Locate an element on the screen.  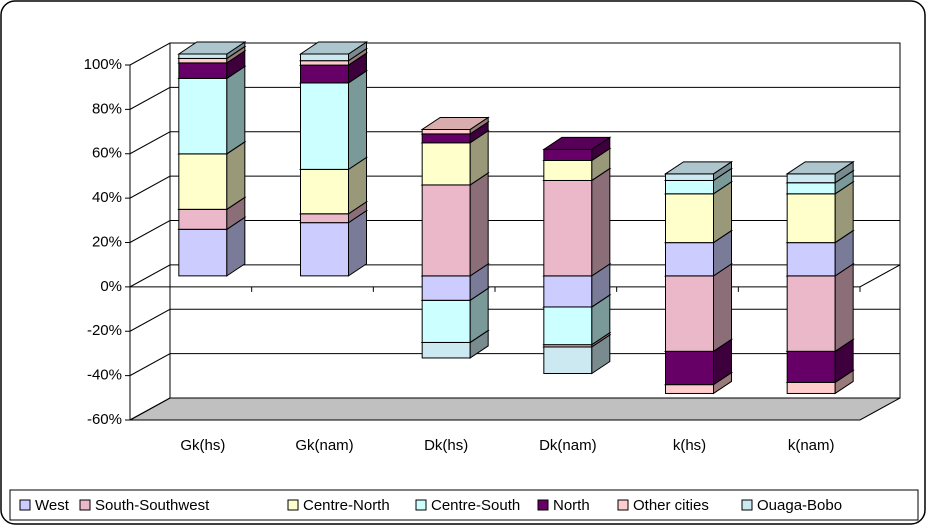
y-tick-label: 100% is located at coordinates (103, 64).